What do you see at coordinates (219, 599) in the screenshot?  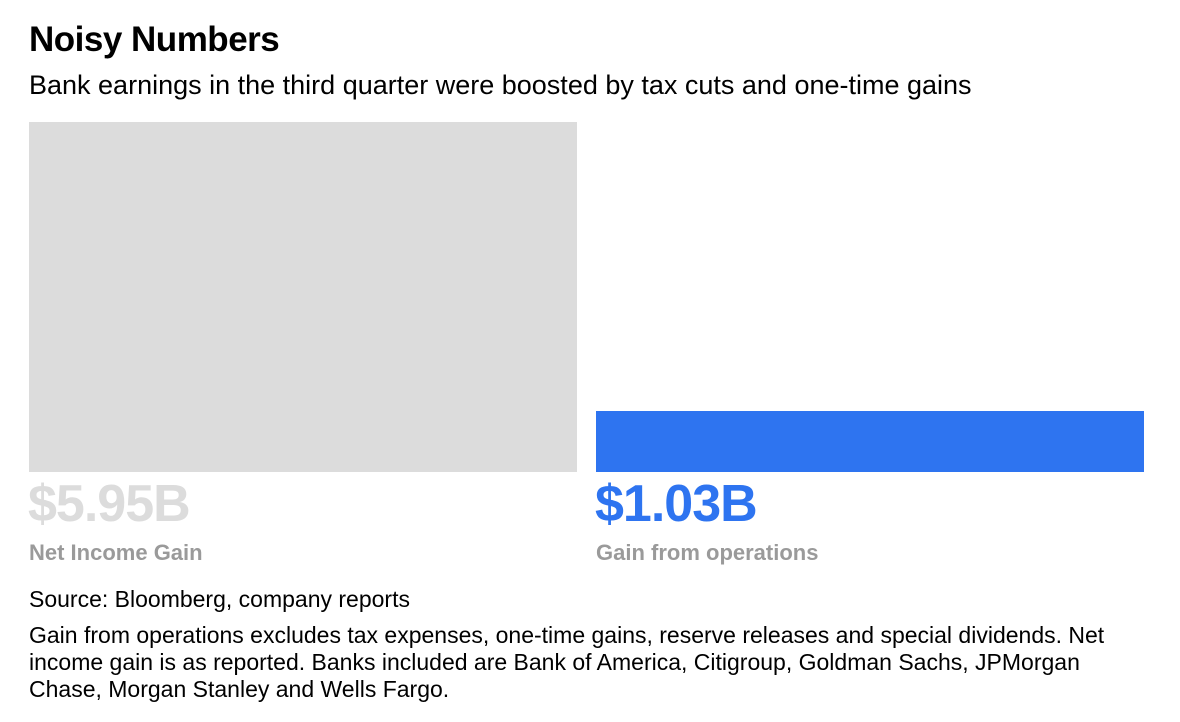 I see `source-note: Source: Bloomberg, company reports` at bounding box center [219, 599].